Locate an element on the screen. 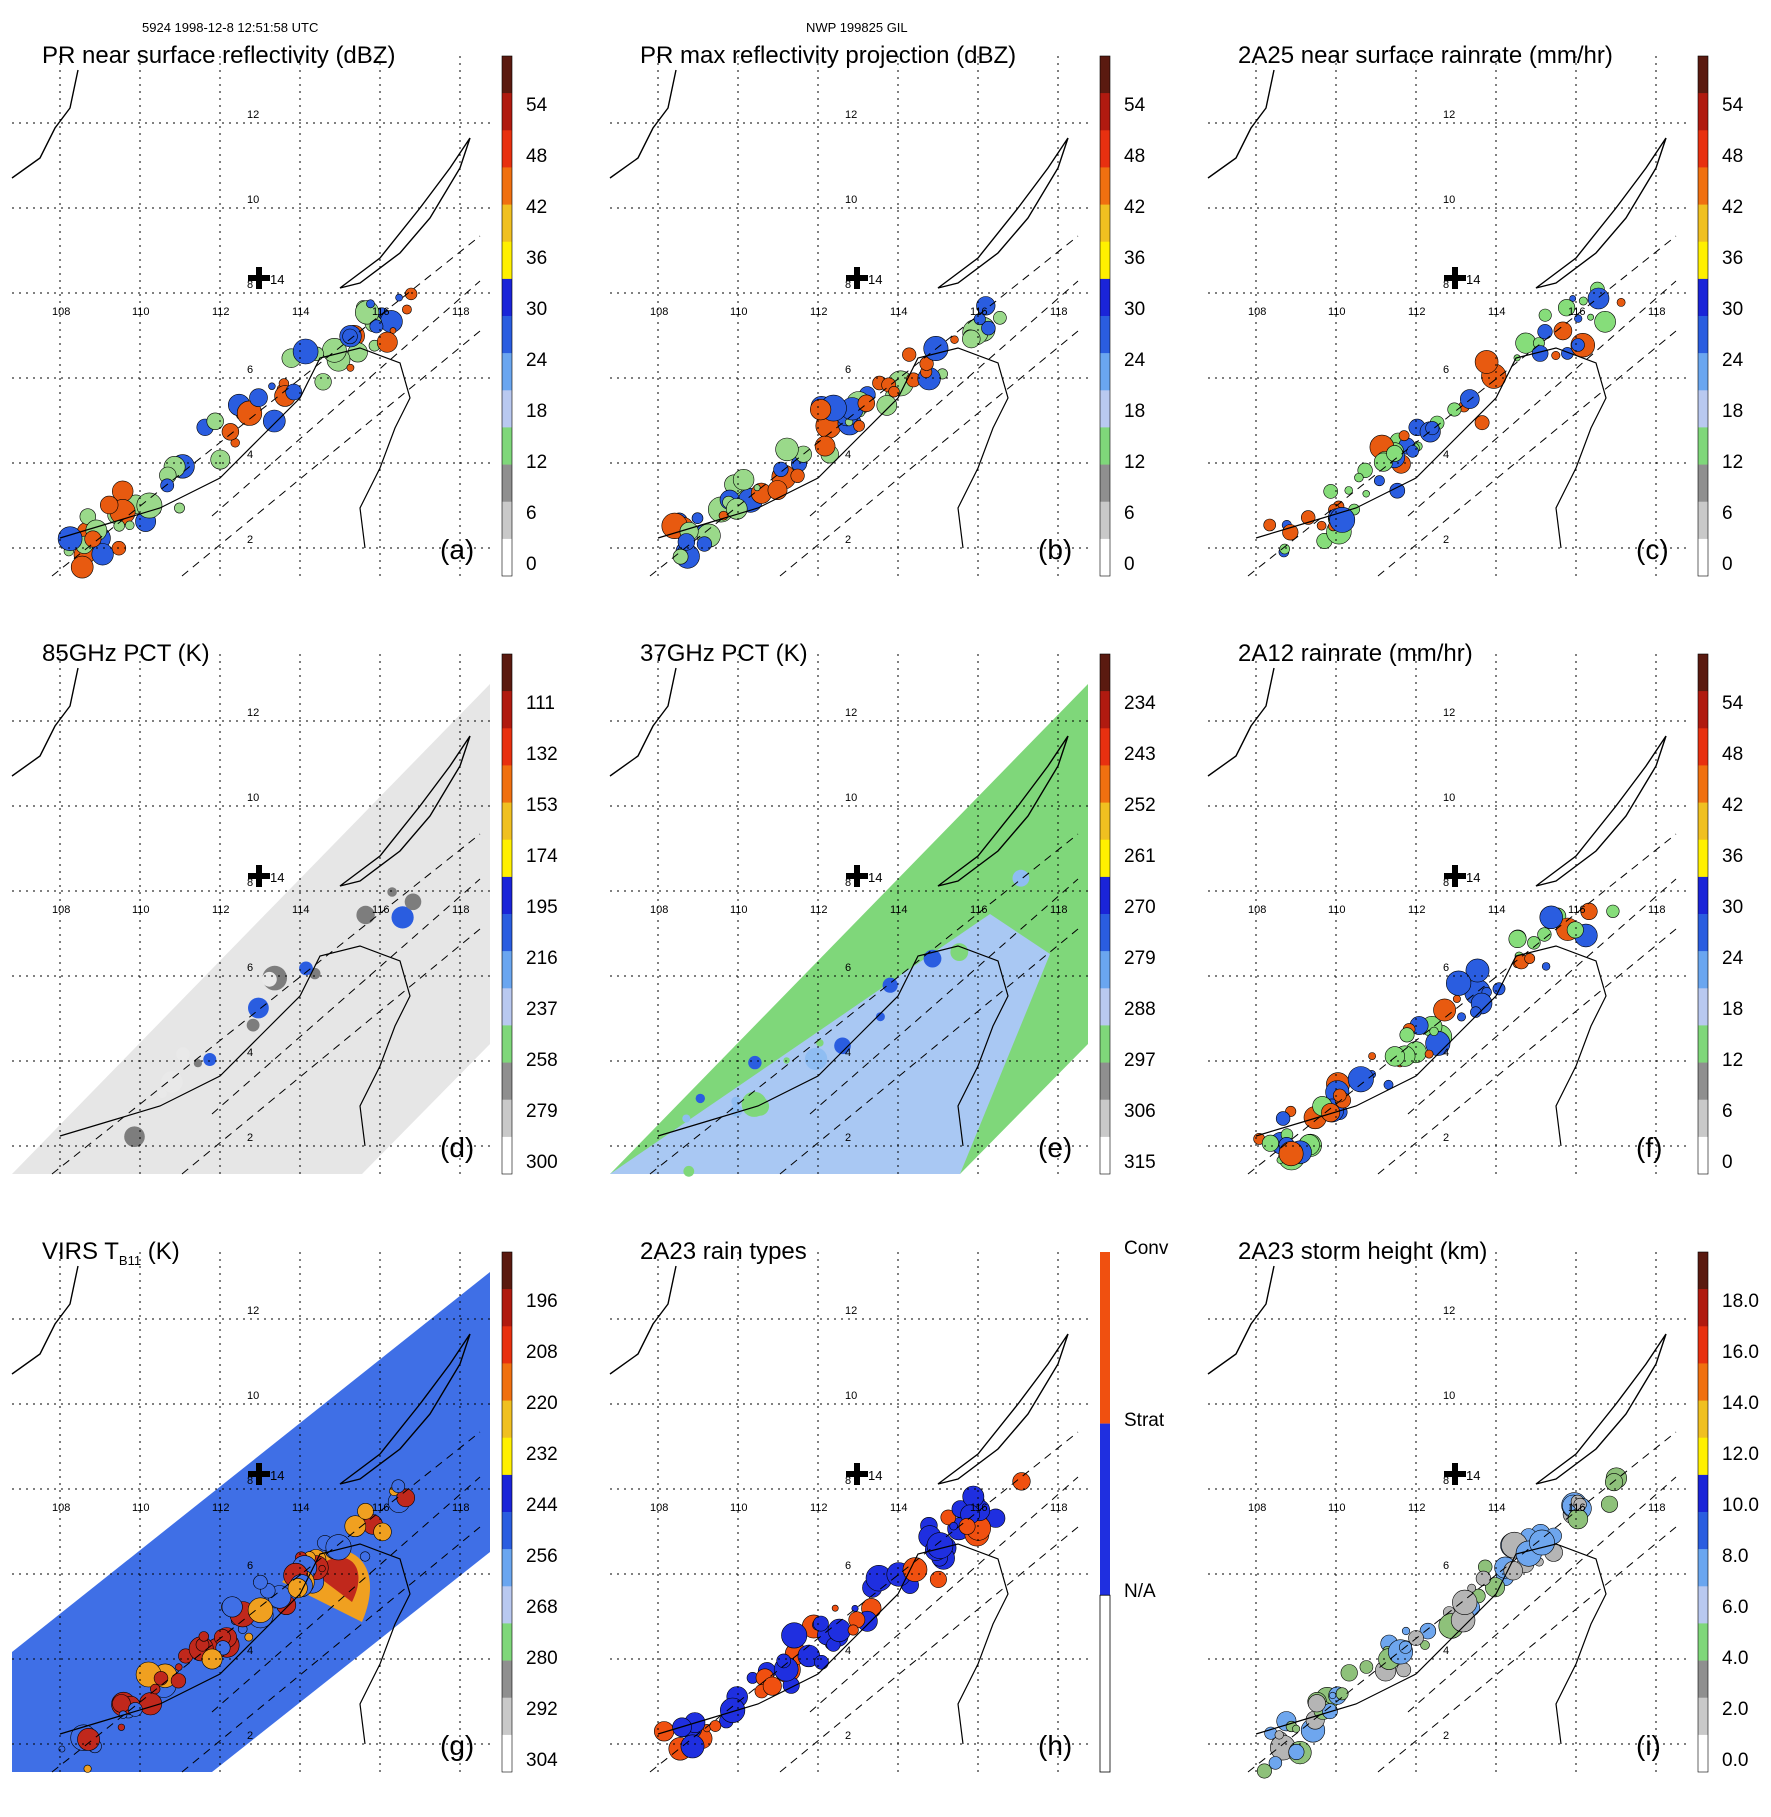 Image resolution: width=1771 pixels, height=1817 pixels. longitude-label: 116 is located at coordinates (979, 312).